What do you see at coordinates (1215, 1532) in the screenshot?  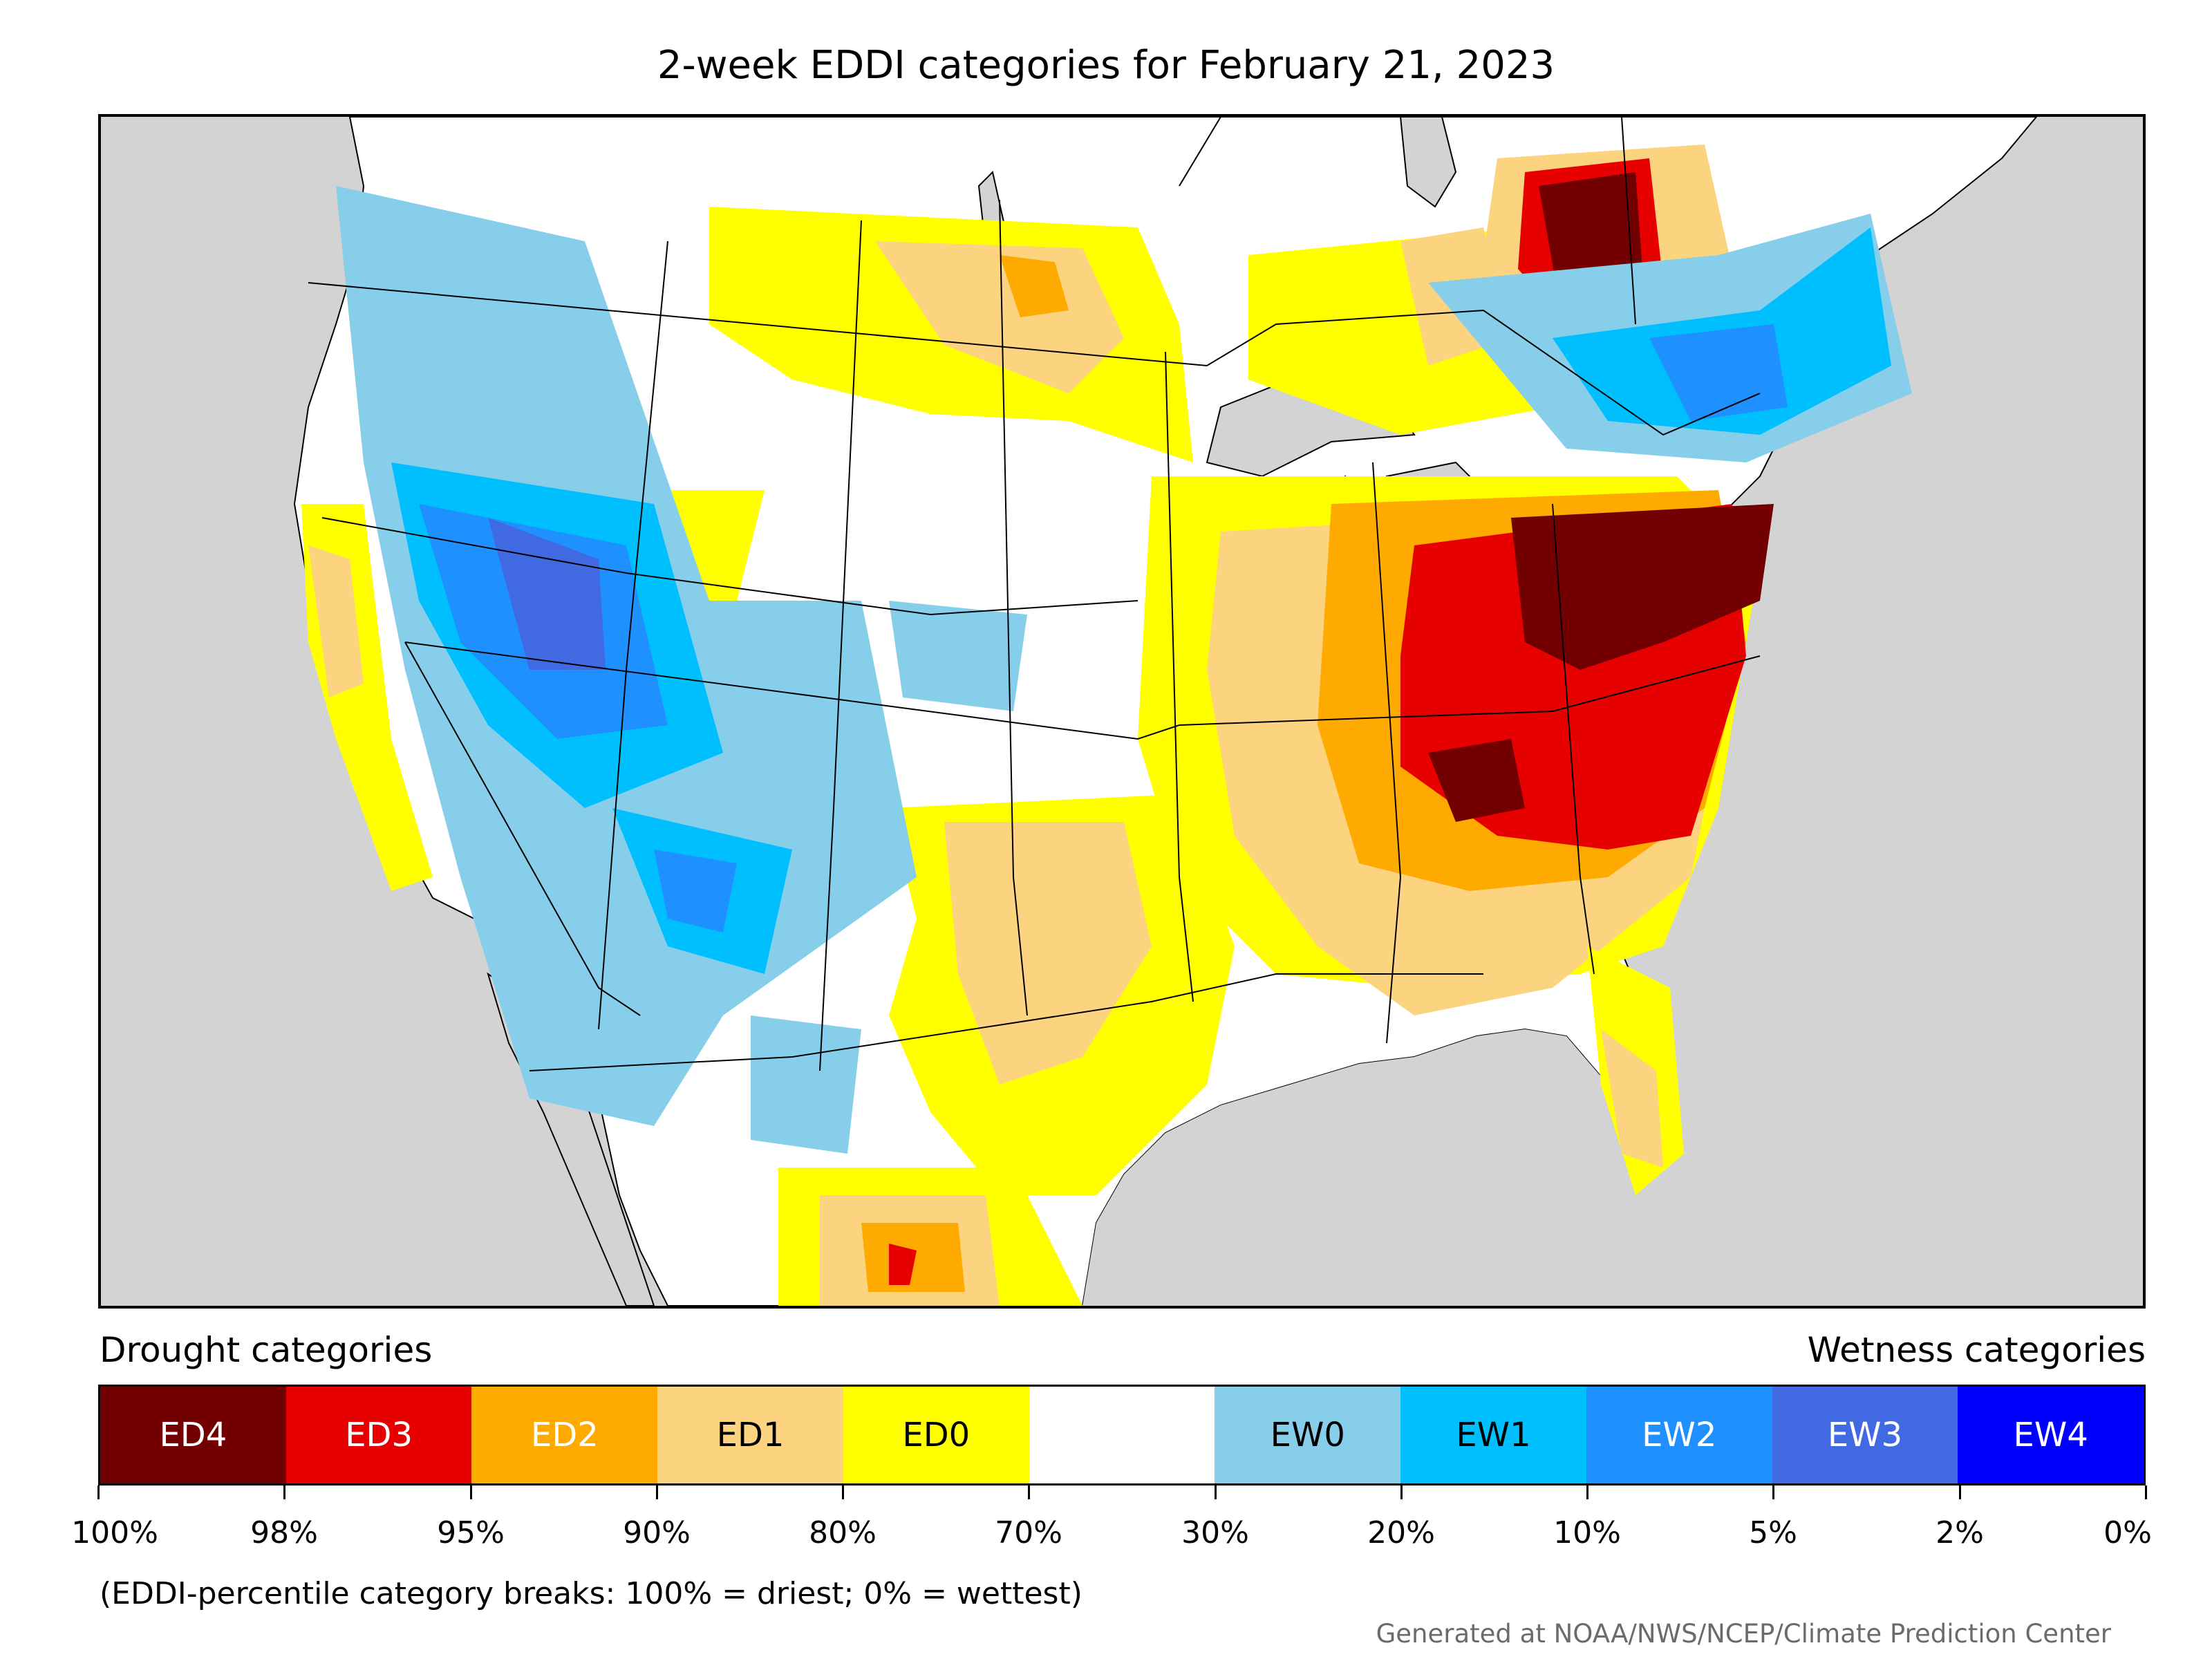 I see `colorbar-tick-label: 30%` at bounding box center [1215, 1532].